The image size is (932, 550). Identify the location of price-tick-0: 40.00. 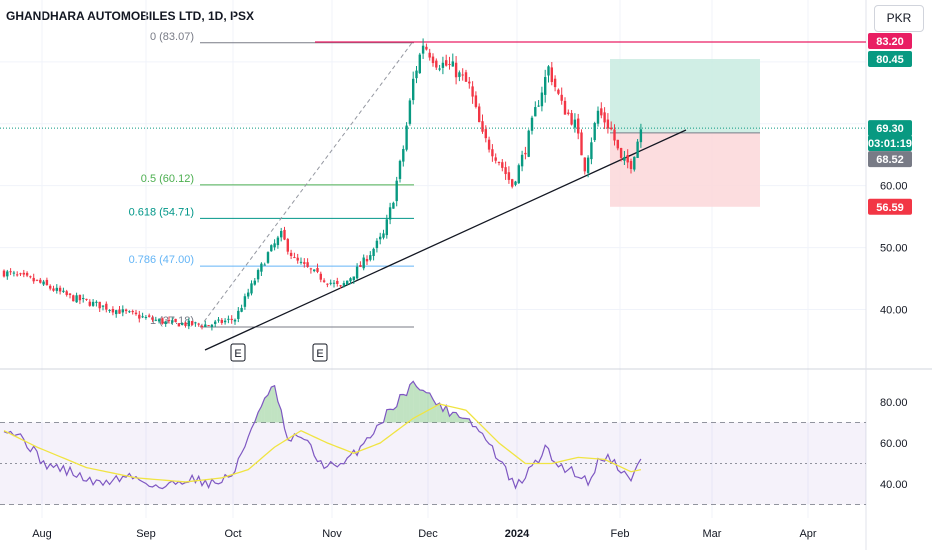
(894, 311).